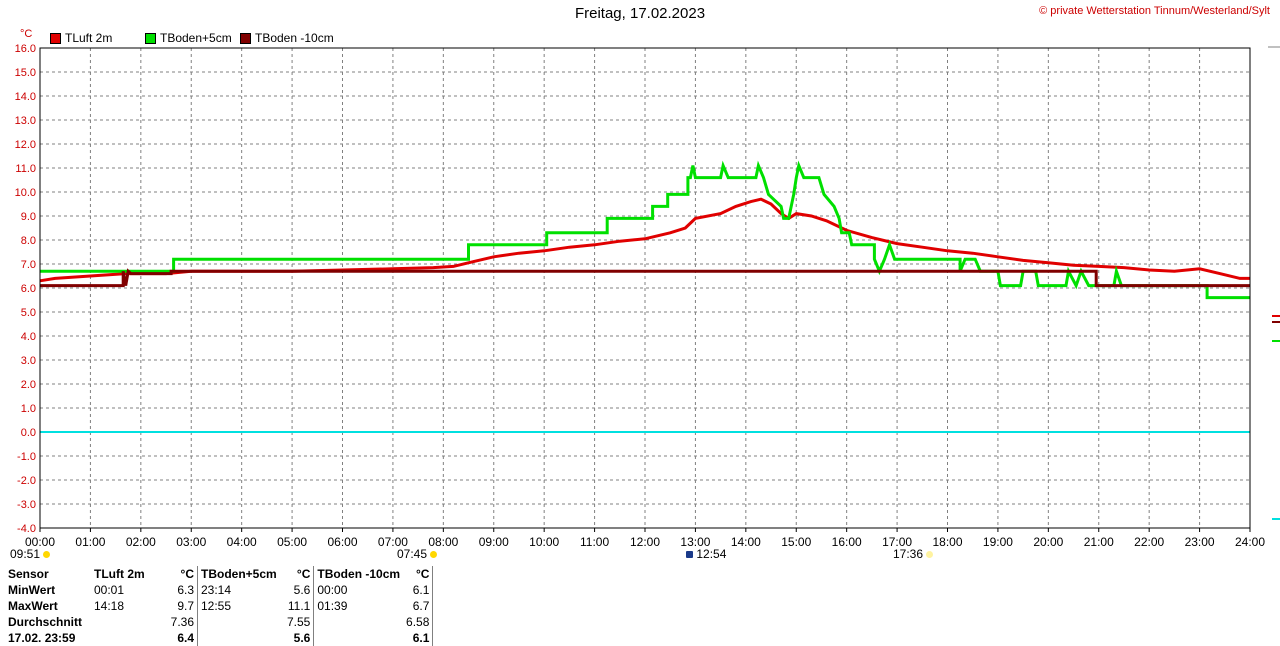 This screenshot has width=1280, height=646. Describe the element at coordinates (28, 313) in the screenshot. I see `y-tick-label: 5.0` at that location.